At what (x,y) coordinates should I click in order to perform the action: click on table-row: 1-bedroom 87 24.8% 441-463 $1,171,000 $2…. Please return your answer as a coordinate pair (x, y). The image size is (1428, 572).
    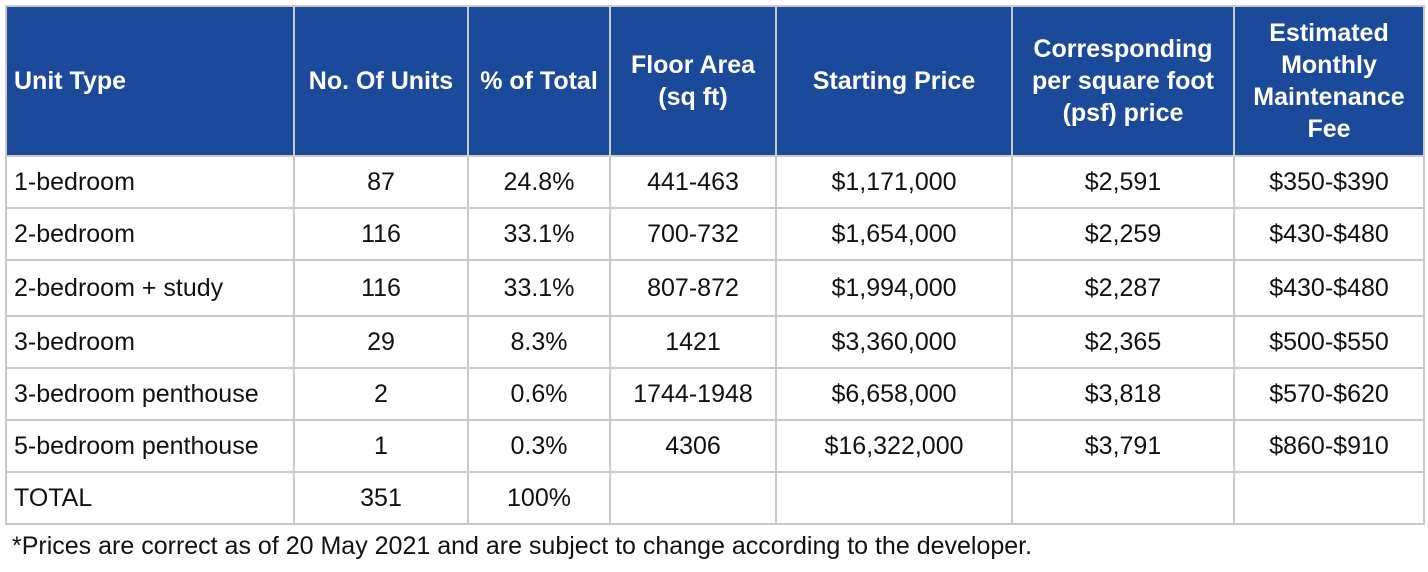
    Looking at the image, I should click on (715, 182).